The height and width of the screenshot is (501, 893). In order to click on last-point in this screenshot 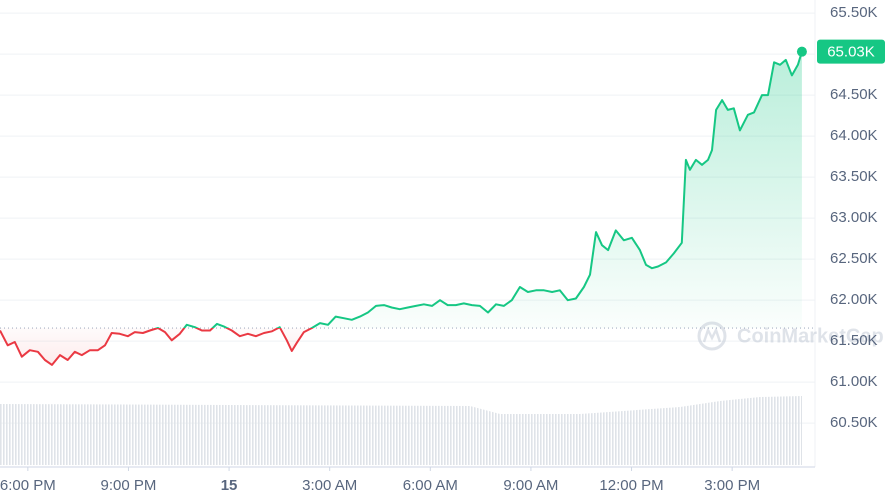, I will do `click(801, 51)`.